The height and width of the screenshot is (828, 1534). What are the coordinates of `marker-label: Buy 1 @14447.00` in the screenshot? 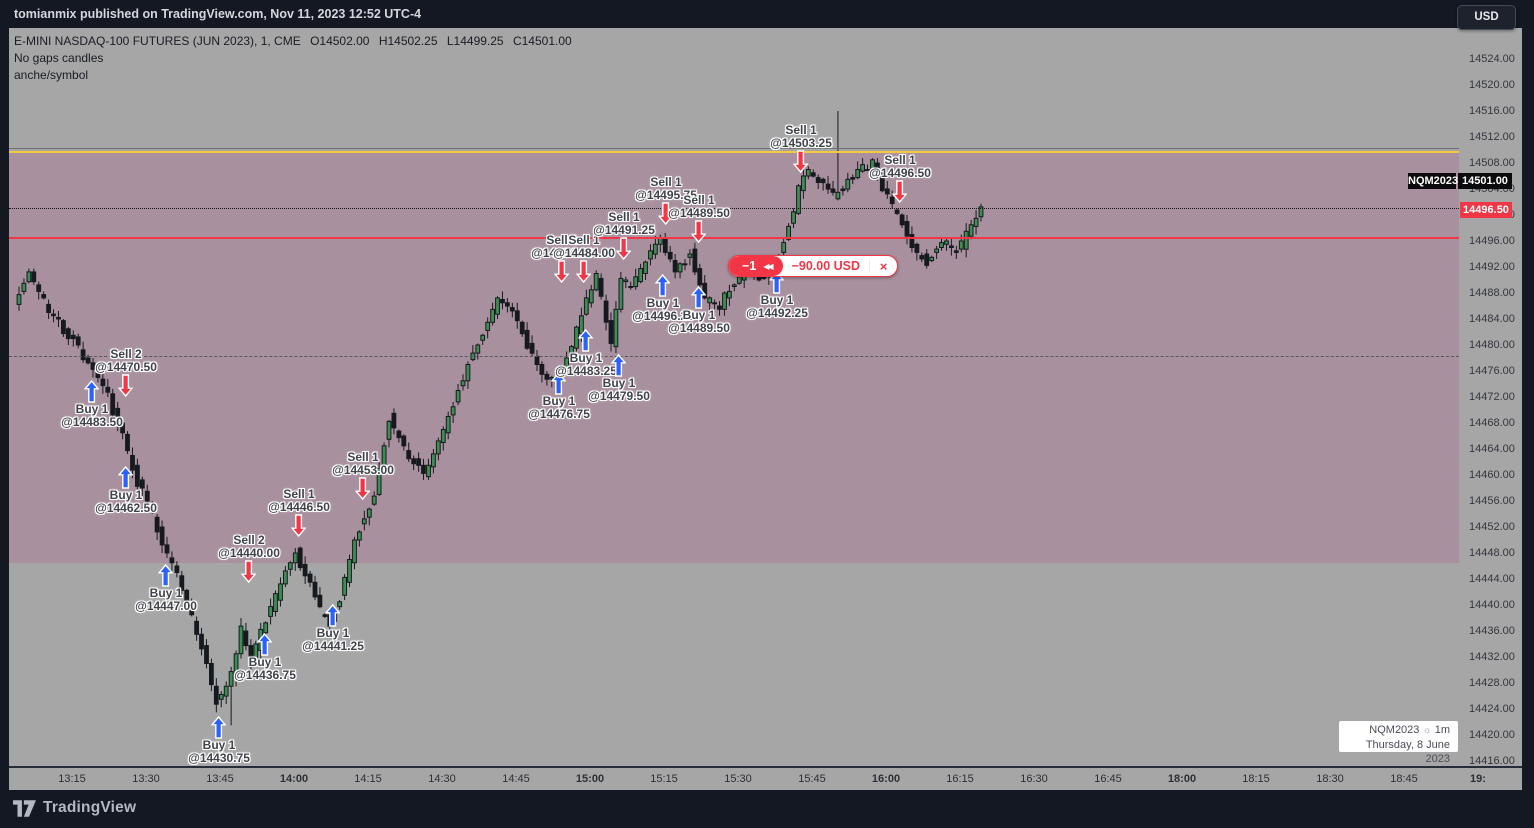 It's located at (166, 599).